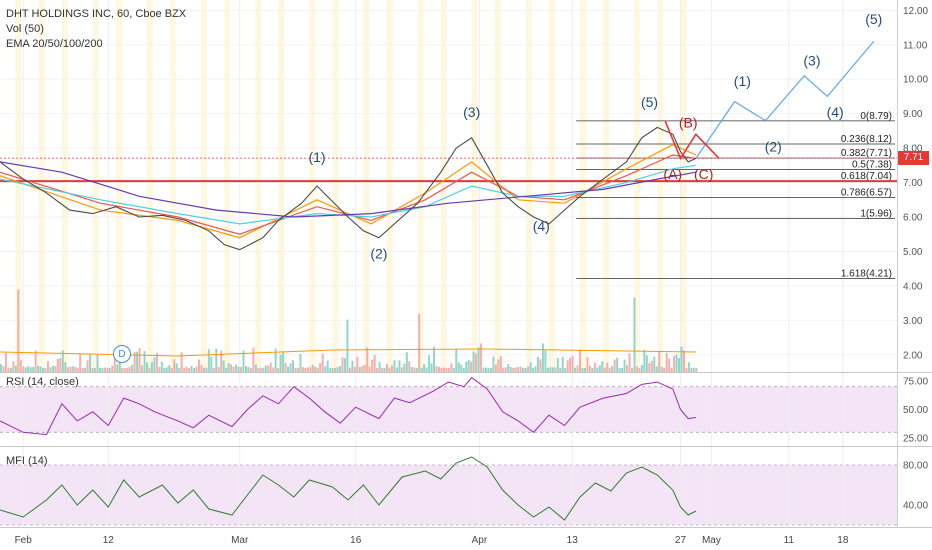 This screenshot has width=932, height=550. Describe the element at coordinates (471, 112) in the screenshot. I see `wave-label: (3)` at that location.